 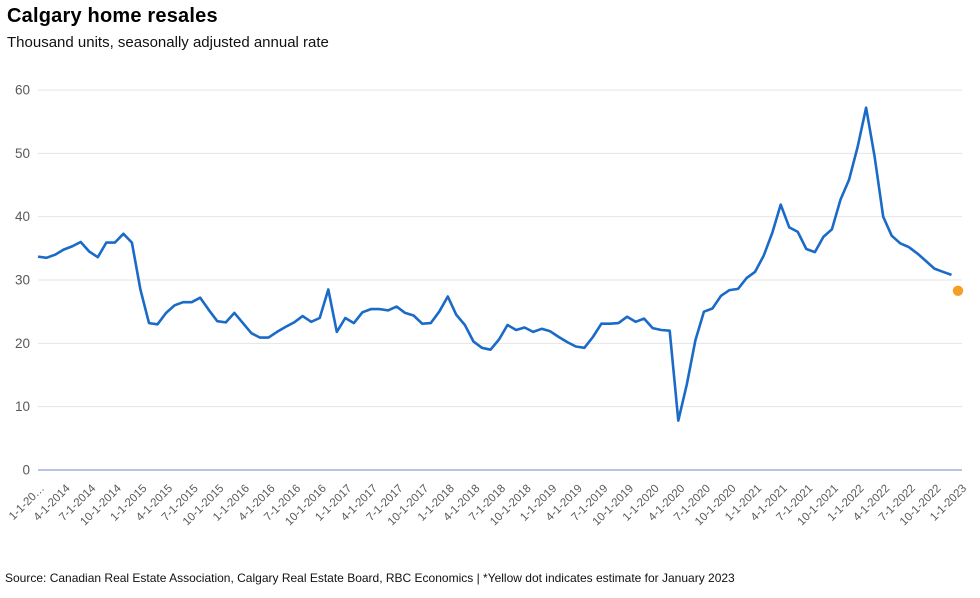 What do you see at coordinates (22, 216) in the screenshot?
I see `y-tick-label: 40` at bounding box center [22, 216].